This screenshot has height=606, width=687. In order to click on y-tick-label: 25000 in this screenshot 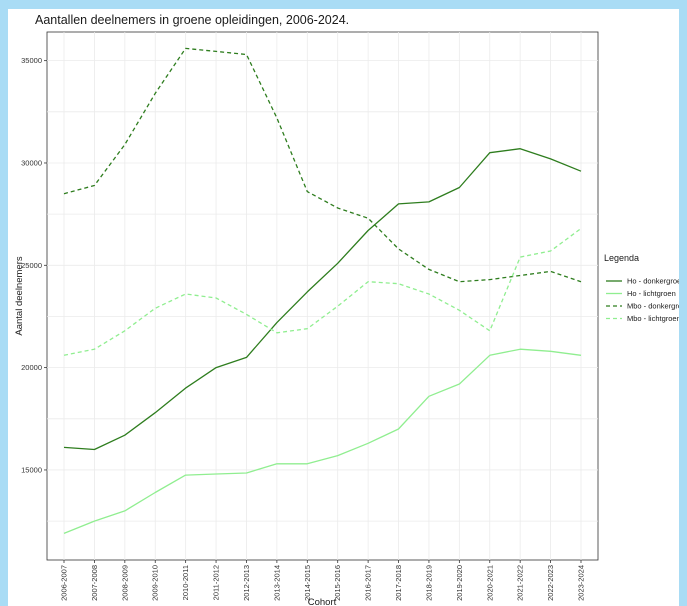, I will do `click(31, 265)`.